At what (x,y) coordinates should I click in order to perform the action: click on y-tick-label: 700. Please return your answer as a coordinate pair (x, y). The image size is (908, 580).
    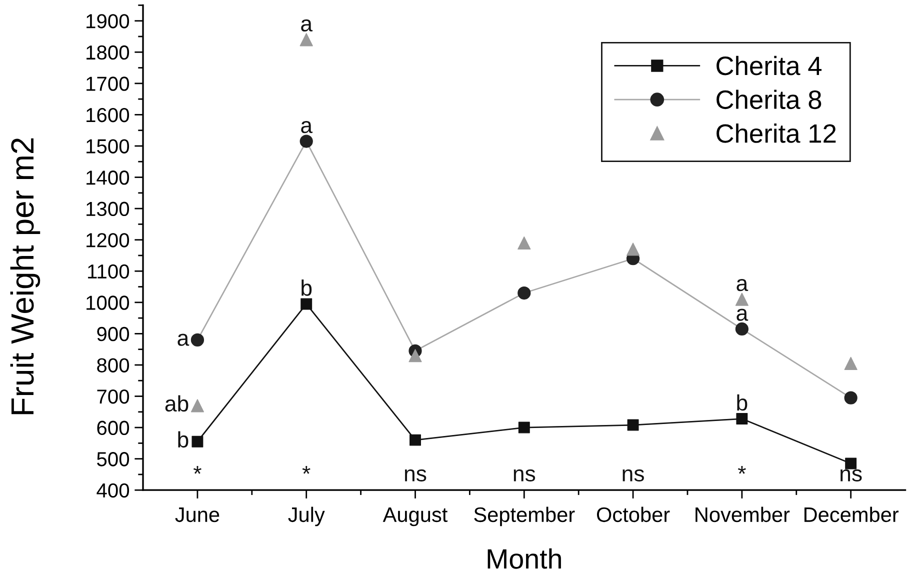
    Looking at the image, I should click on (113, 396).